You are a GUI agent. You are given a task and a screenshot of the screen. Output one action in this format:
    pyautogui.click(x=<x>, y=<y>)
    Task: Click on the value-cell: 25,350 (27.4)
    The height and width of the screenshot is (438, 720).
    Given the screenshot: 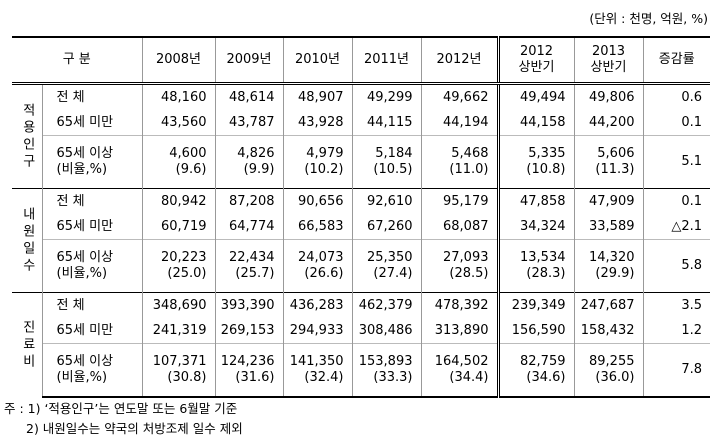 What is the action you would take?
    pyautogui.click(x=386, y=266)
    